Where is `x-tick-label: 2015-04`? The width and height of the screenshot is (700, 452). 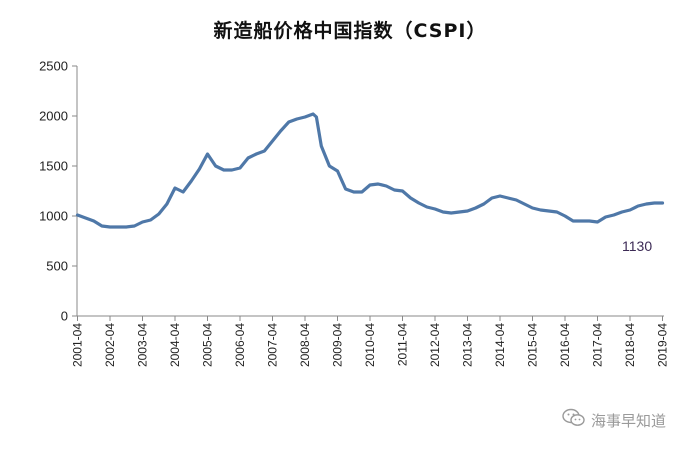
x-tick-label: 2015-04 is located at coordinates (533, 345).